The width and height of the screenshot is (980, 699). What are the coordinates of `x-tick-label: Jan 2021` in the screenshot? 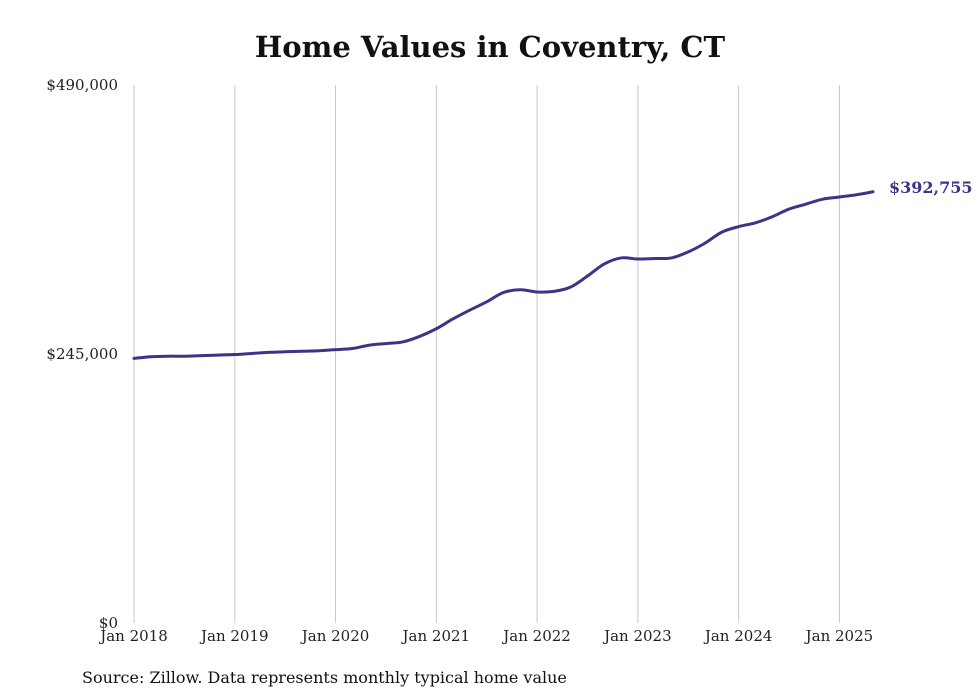 It's located at (436, 636).